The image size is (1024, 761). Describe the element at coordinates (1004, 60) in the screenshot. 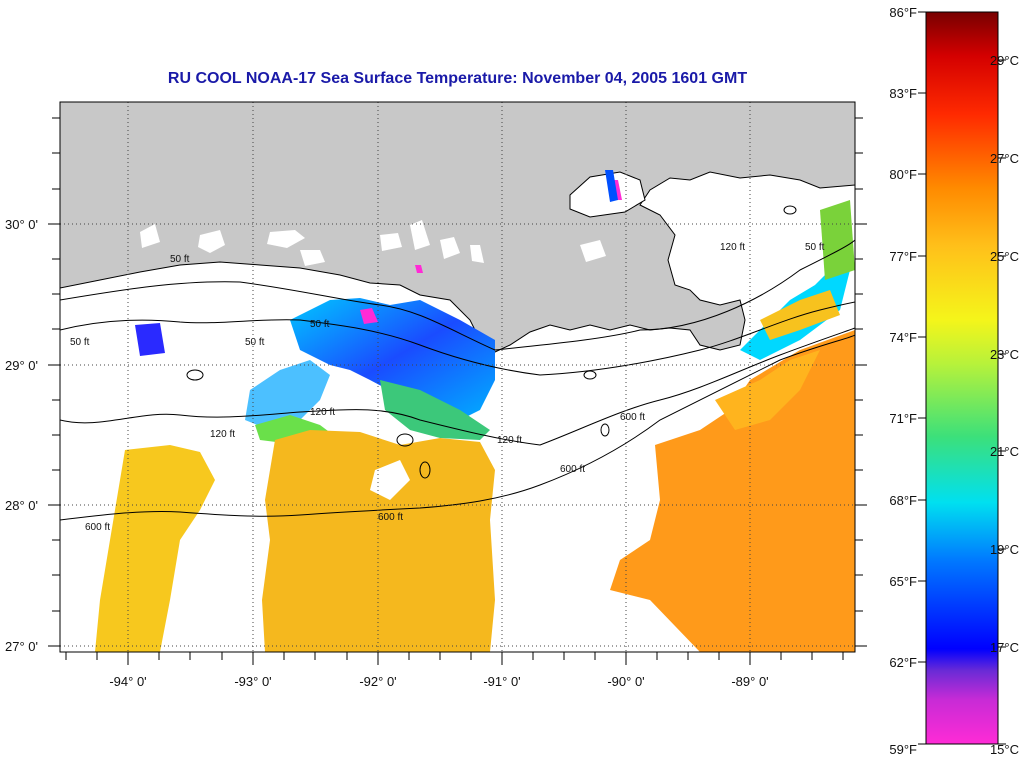

I see `colorbar-c-label: 29°C` at that location.